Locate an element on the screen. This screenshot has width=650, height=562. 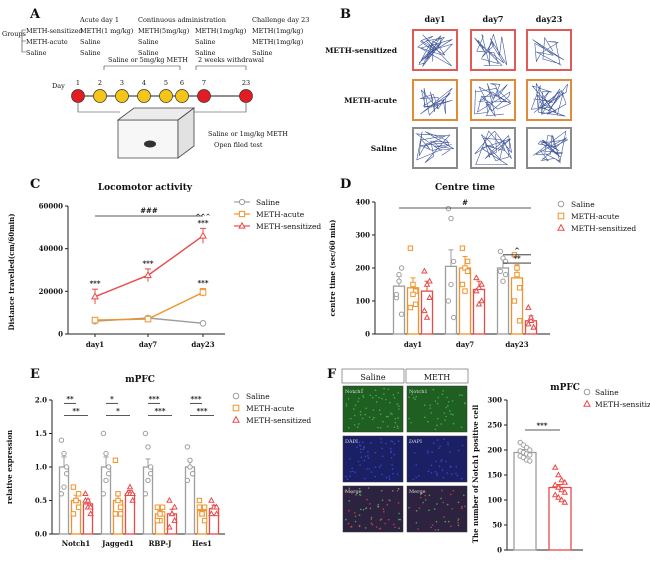
c-y-label: Distance travelled(cm/60min) is located at coordinates (11, 271).